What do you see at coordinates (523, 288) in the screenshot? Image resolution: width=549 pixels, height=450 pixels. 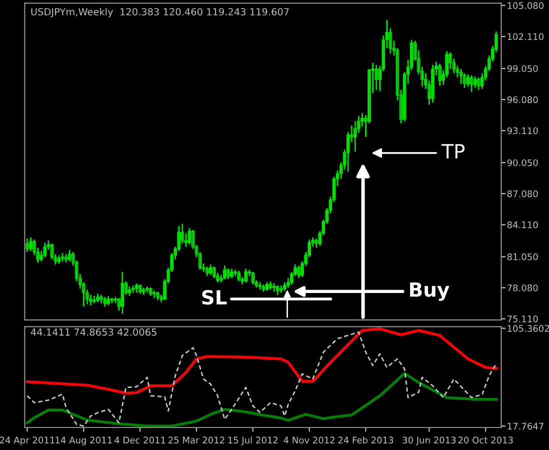 I see `y-tick-label: 78.080` at bounding box center [523, 288].